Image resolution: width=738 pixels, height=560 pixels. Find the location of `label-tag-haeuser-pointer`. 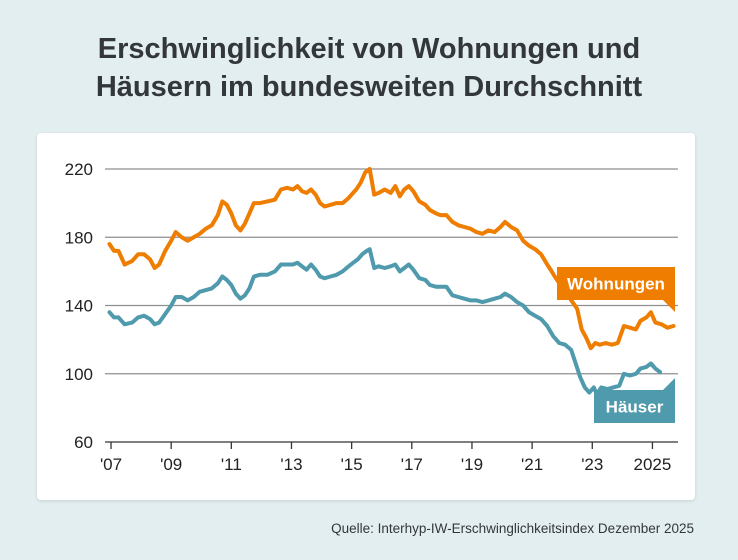

label-tag-haeuser-pointer is located at coordinates (669, 384).